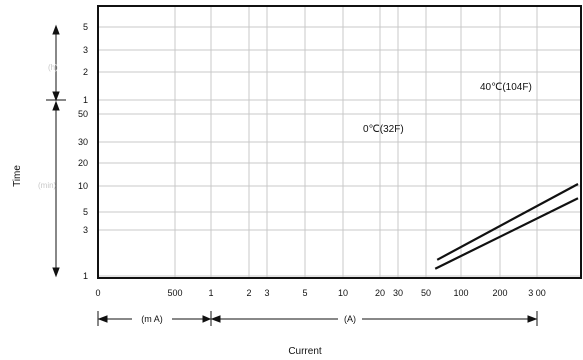 The width and height of the screenshot is (583, 360). Describe the element at coordinates (83, 114) in the screenshot. I see `y-tick-label: 50` at that location.